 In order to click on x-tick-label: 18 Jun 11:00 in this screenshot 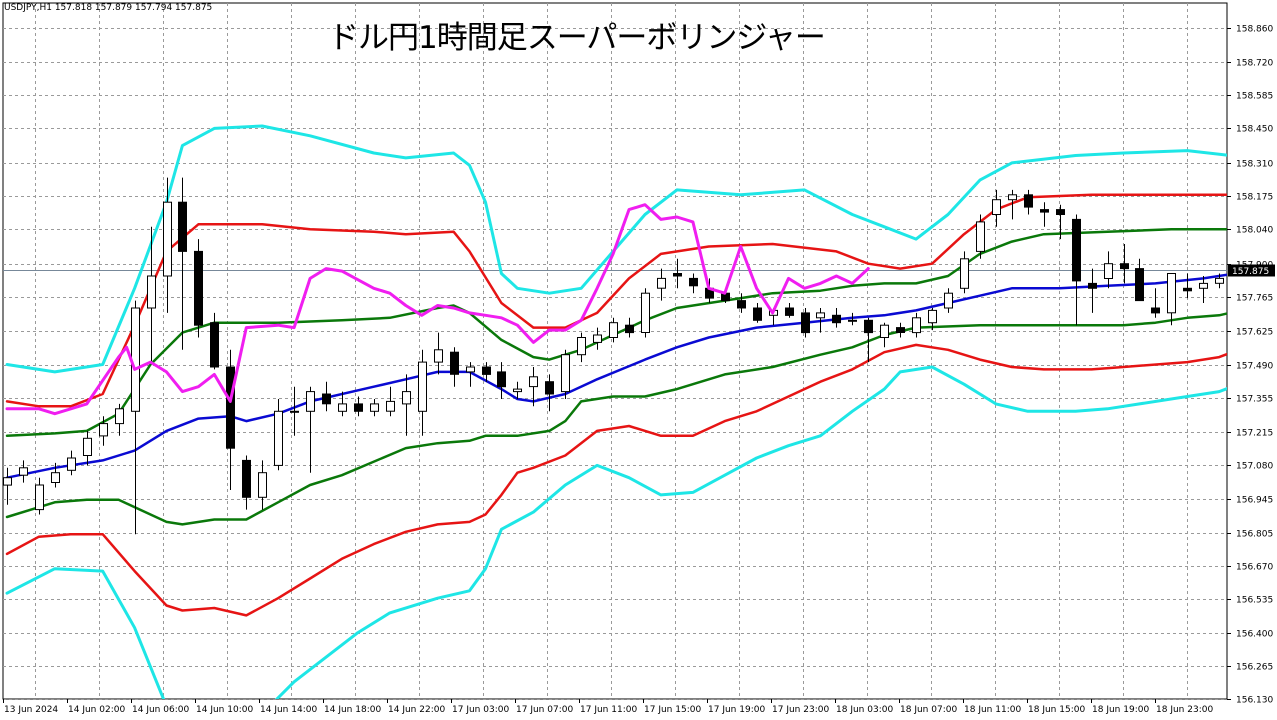, I will do `click(992, 710)`.